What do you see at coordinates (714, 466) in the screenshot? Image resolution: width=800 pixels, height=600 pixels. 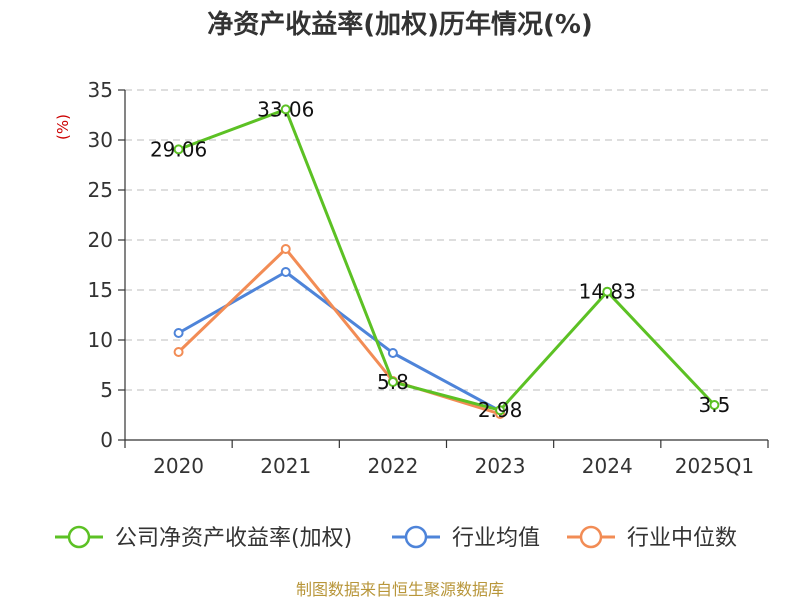 I see `x-tick-label-2025Q1: 2025Q1` at bounding box center [714, 466].